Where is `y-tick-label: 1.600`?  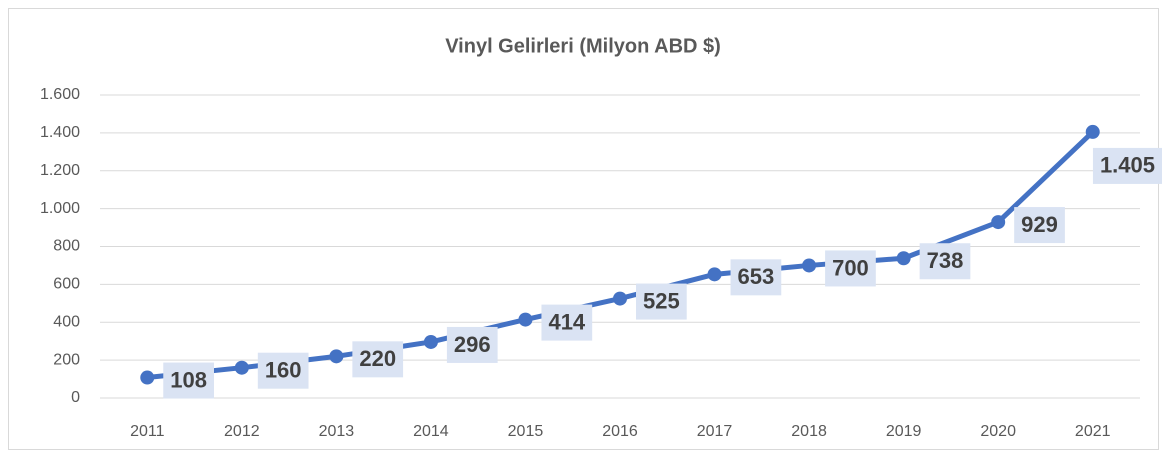 y-tick-label: 1.600 is located at coordinates (60, 94).